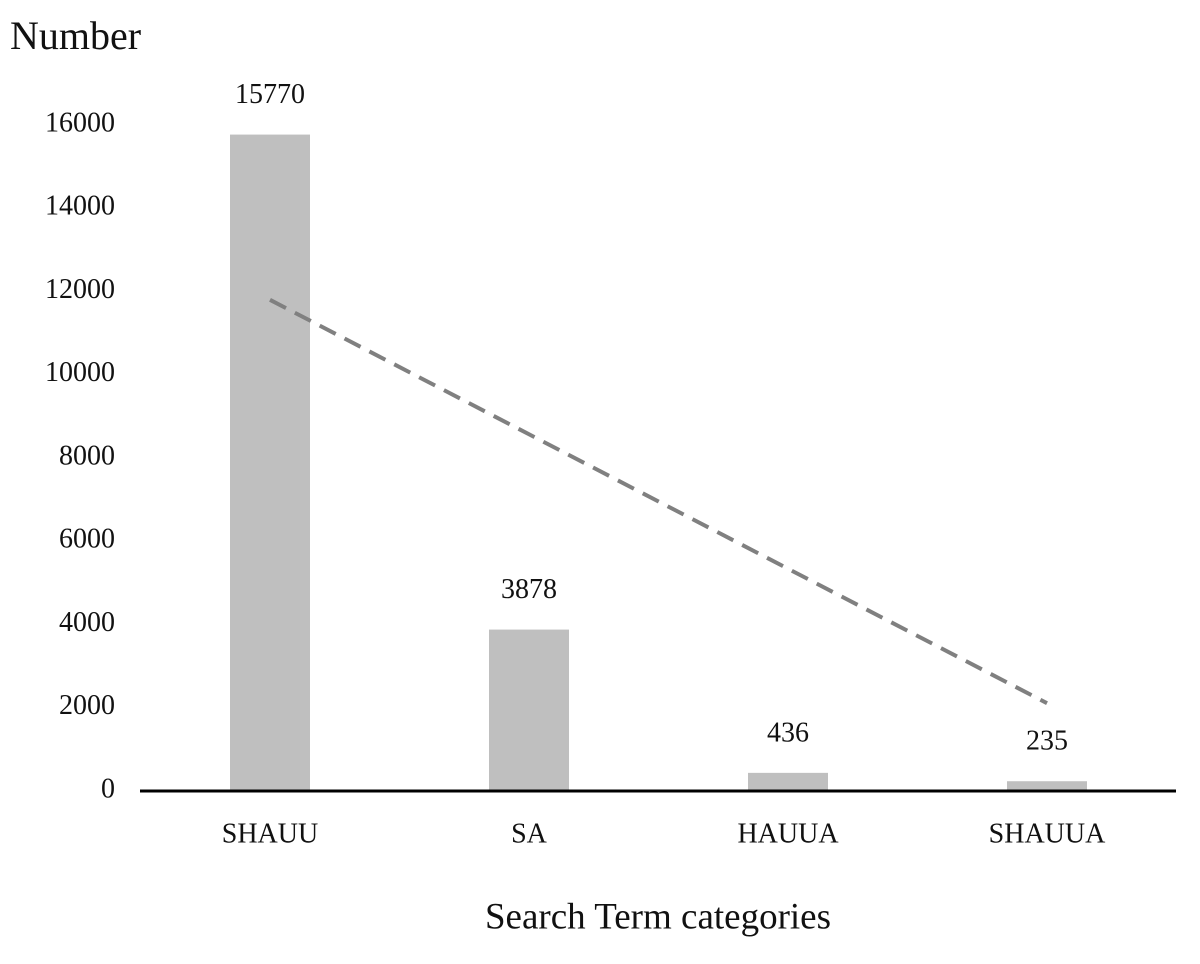  I want to click on x-axis-title: Search Term categories, so click(658, 916).